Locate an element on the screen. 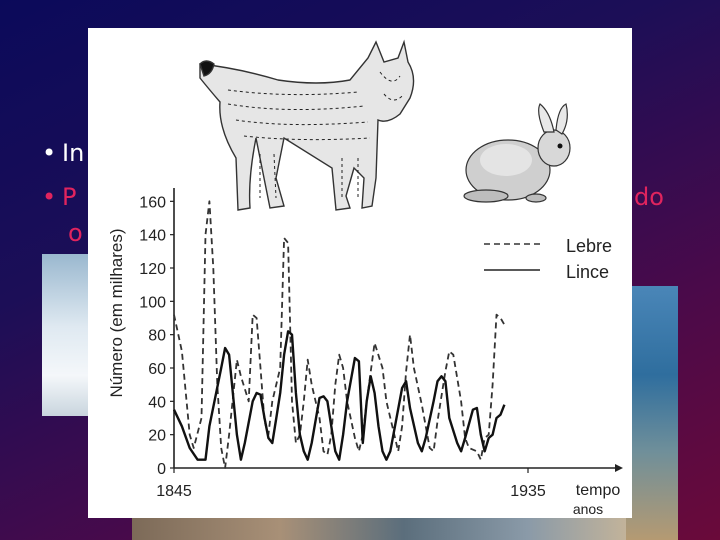 Image resolution: width=720 pixels, height=540 pixels. x-axis-unit: anos is located at coordinates (588, 509).